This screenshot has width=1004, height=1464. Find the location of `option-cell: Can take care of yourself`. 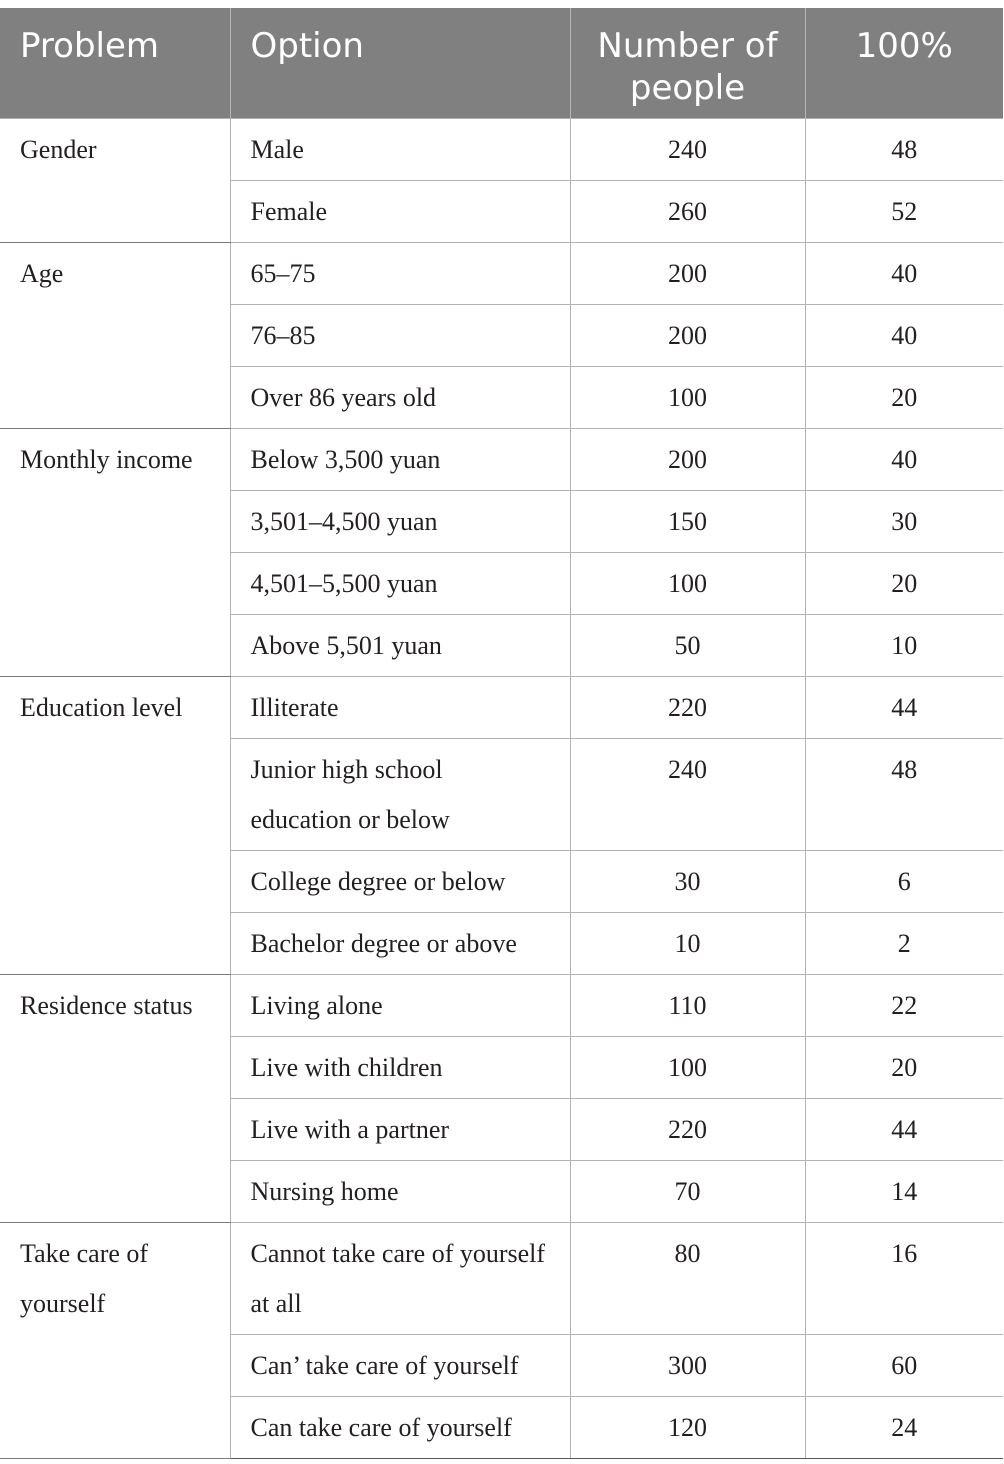

option-cell: Can take care of yourself is located at coordinates (400, 1427).